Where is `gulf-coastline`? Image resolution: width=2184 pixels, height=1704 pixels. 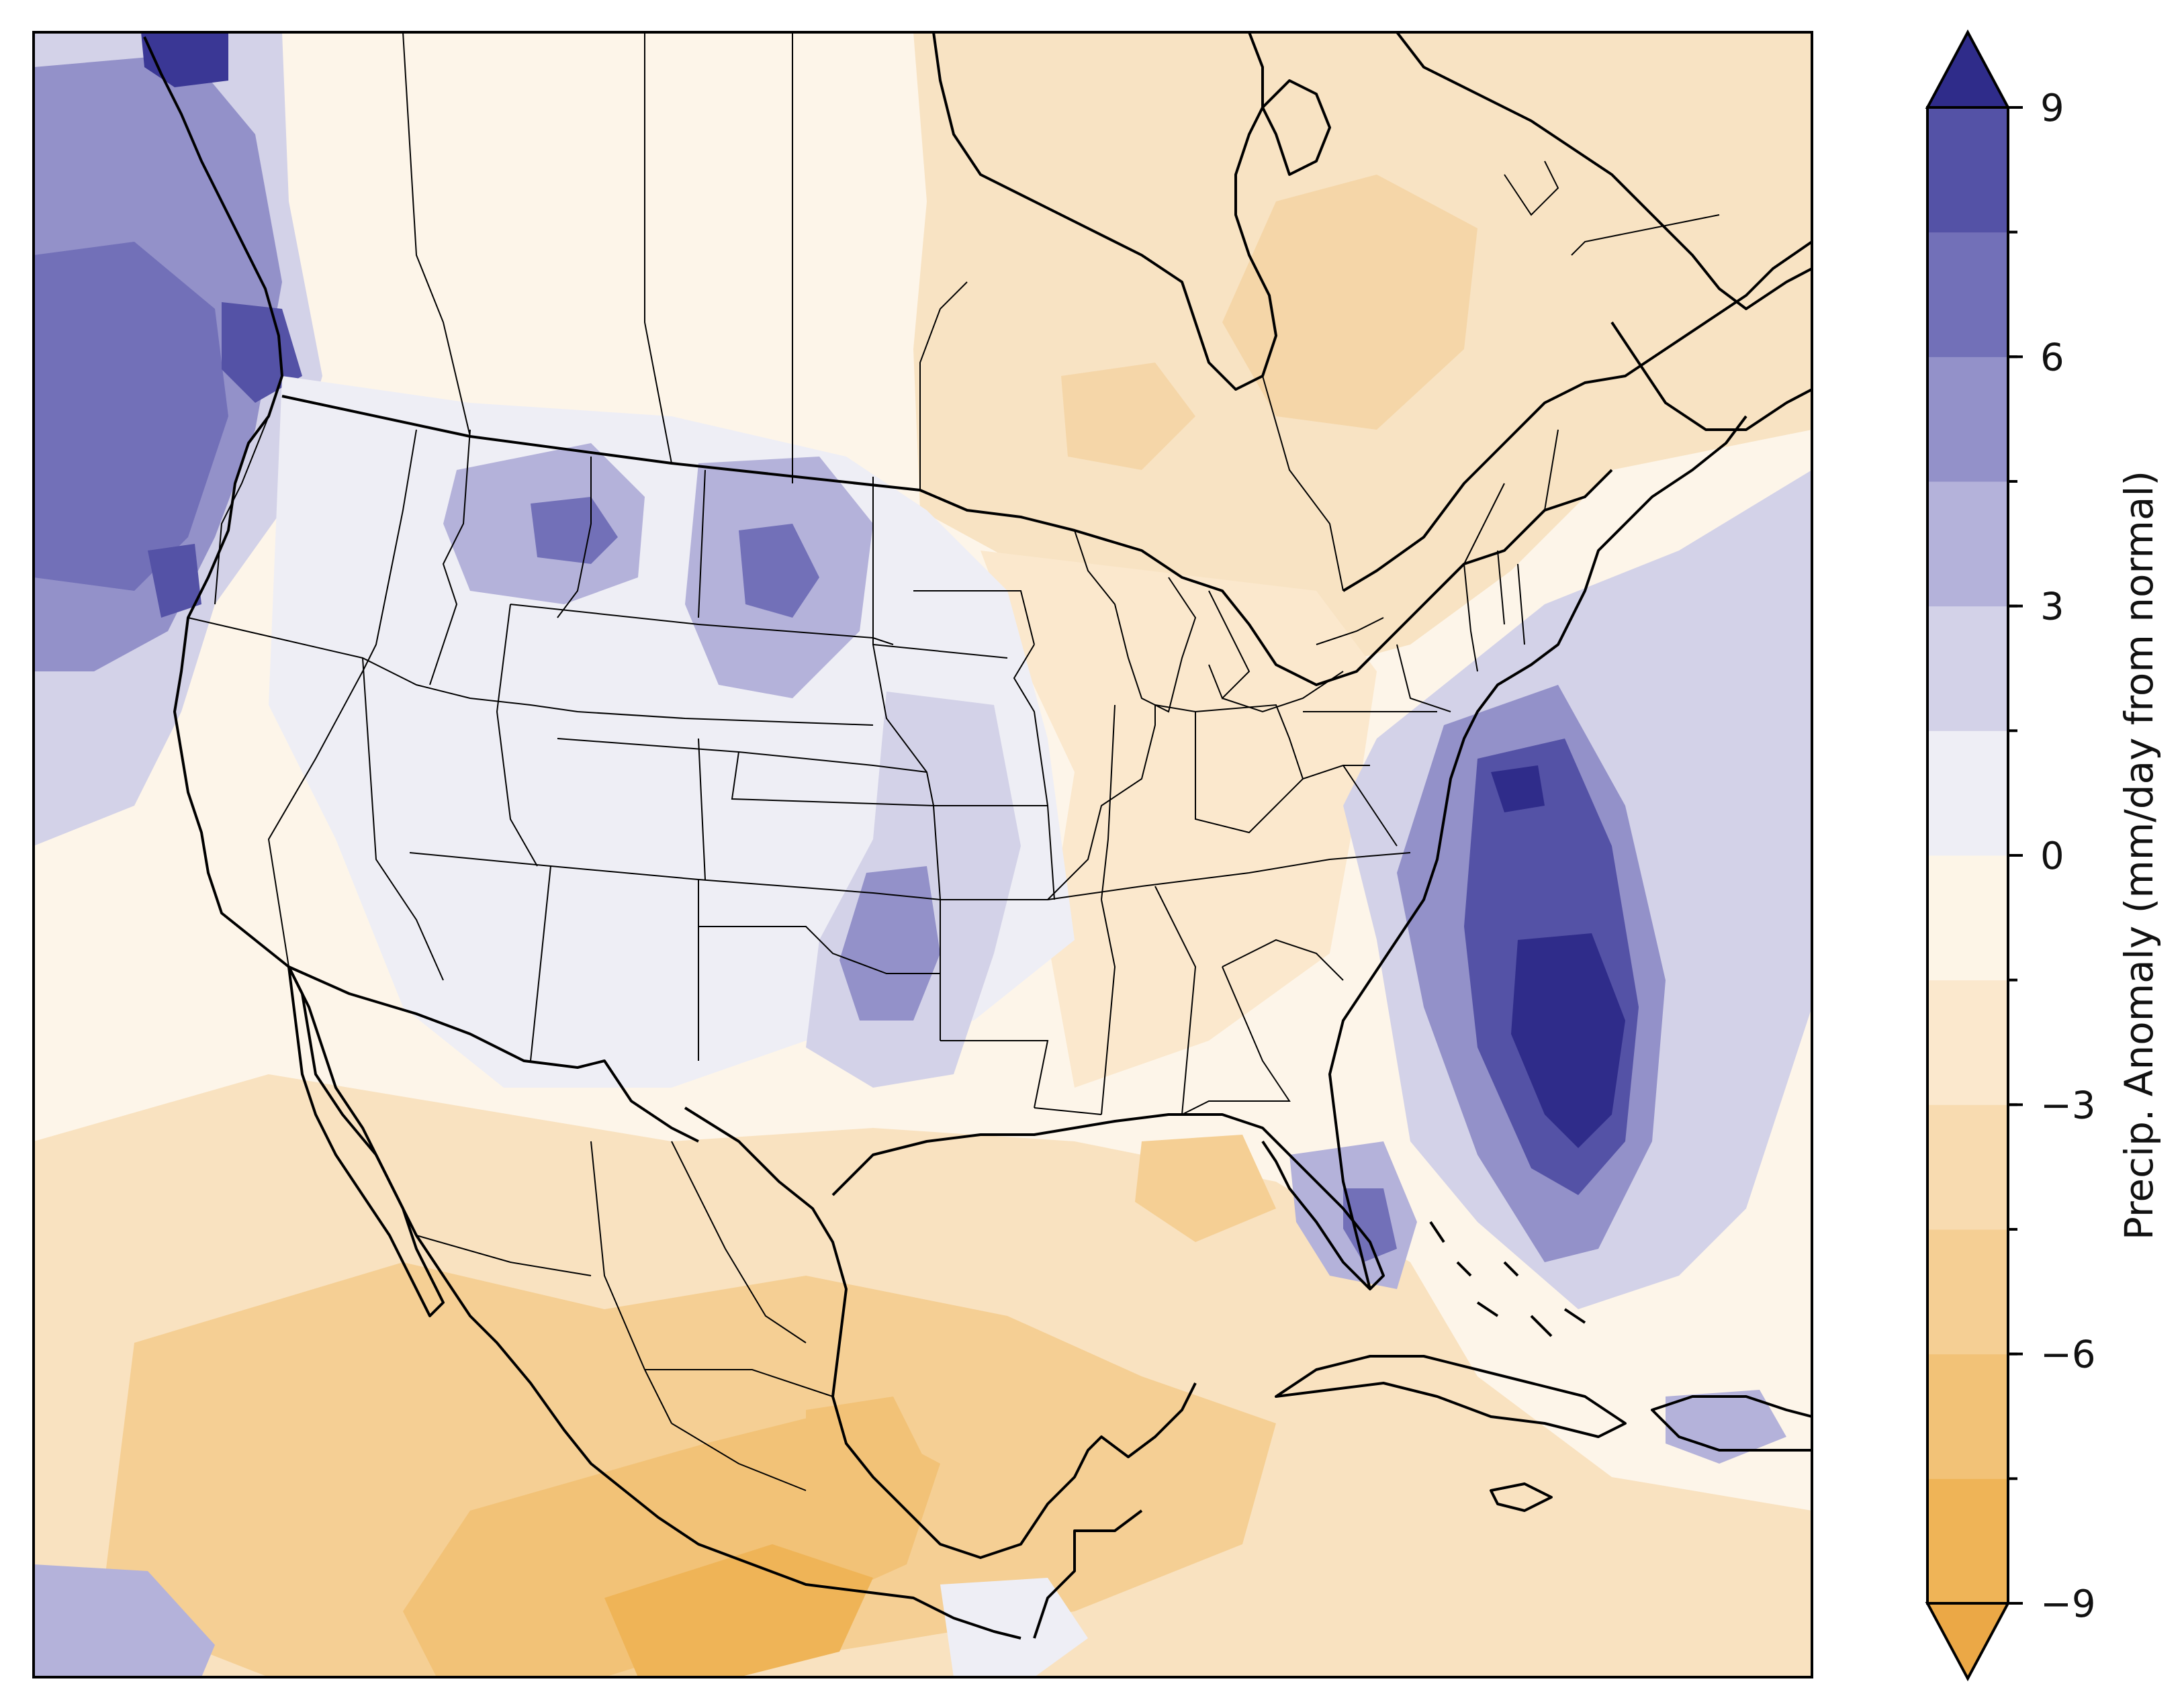
gulf-coastline is located at coordinates (941, 1332).